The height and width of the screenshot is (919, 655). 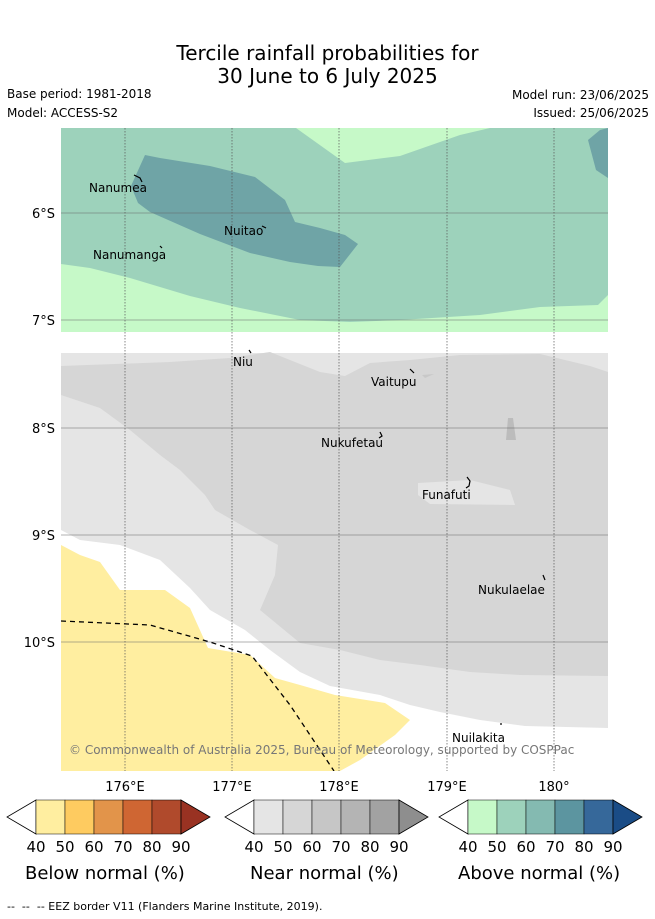 What do you see at coordinates (511, 590) in the screenshot?
I see `place-label-nukulaelae: Nukulaelae` at bounding box center [511, 590].